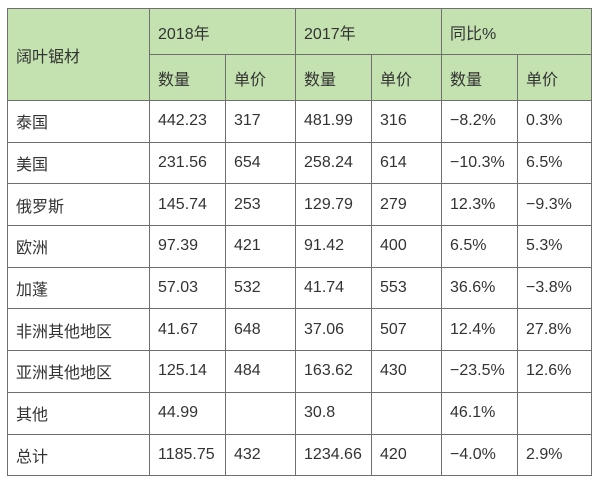  What do you see at coordinates (78, 205) in the screenshot?
I see `cell-row-name: 俄罗斯` at bounding box center [78, 205].